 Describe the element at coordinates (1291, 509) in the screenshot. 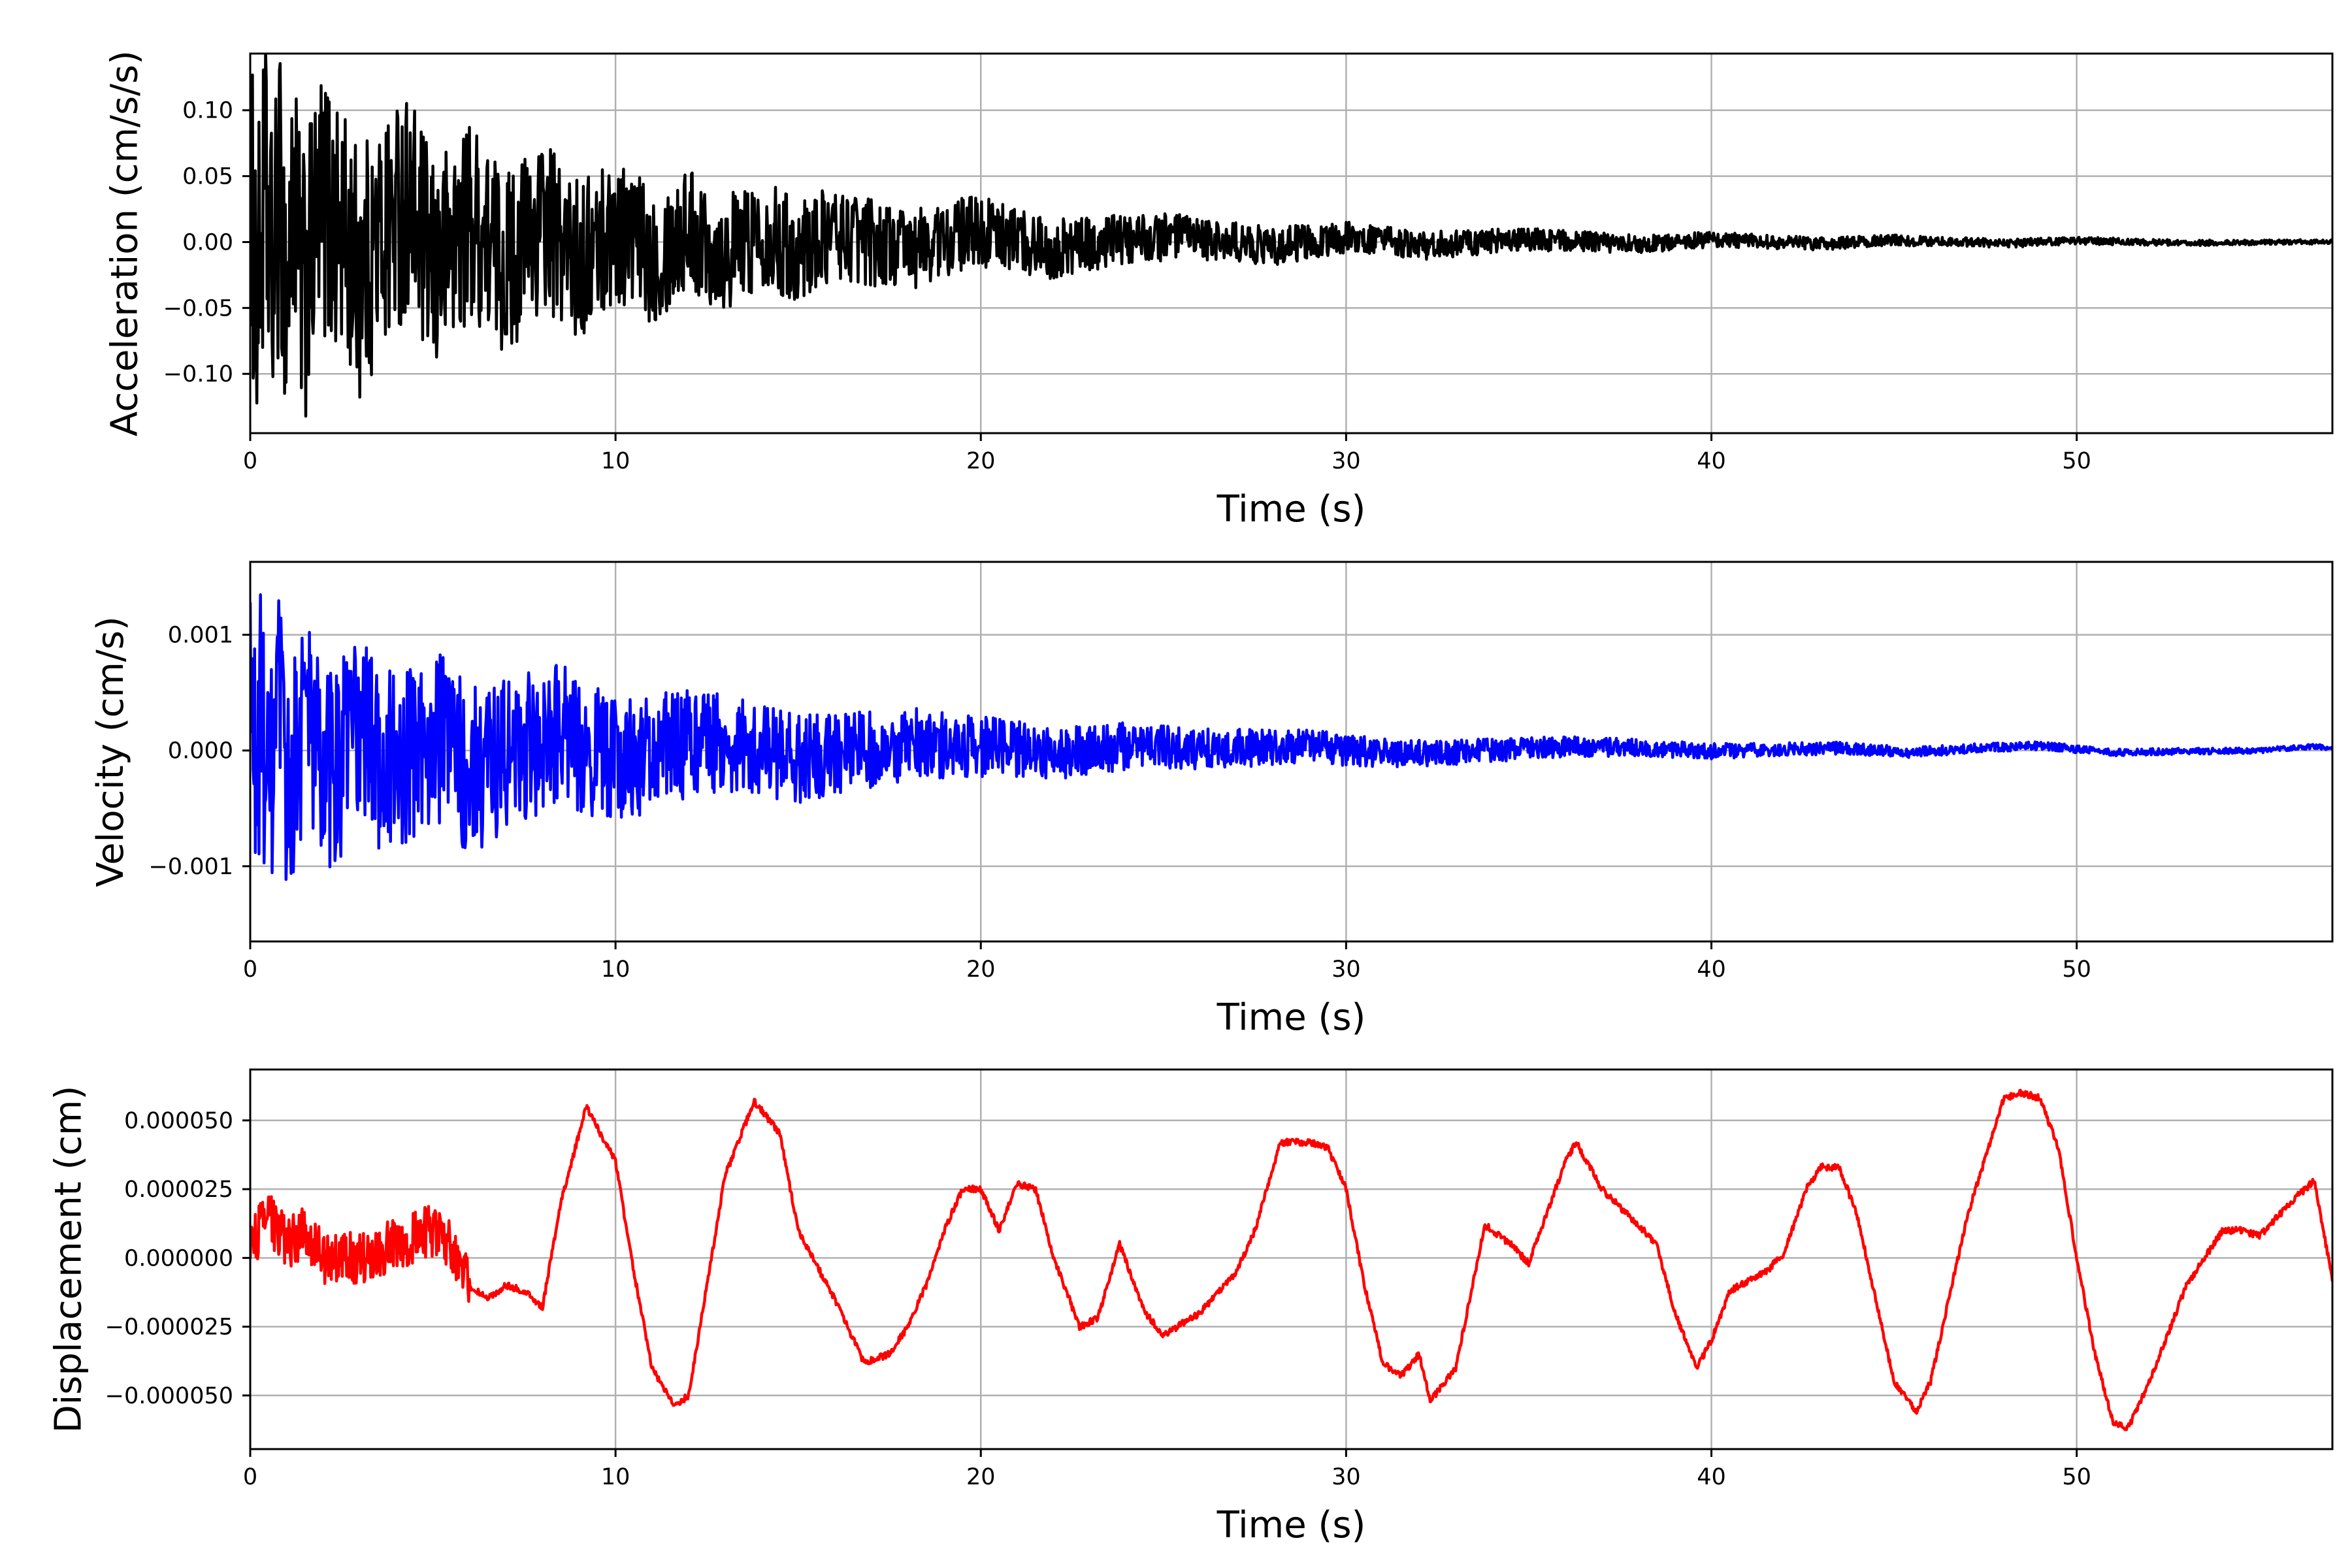

I see `acceleration-xlabel: Time (s)` at that location.